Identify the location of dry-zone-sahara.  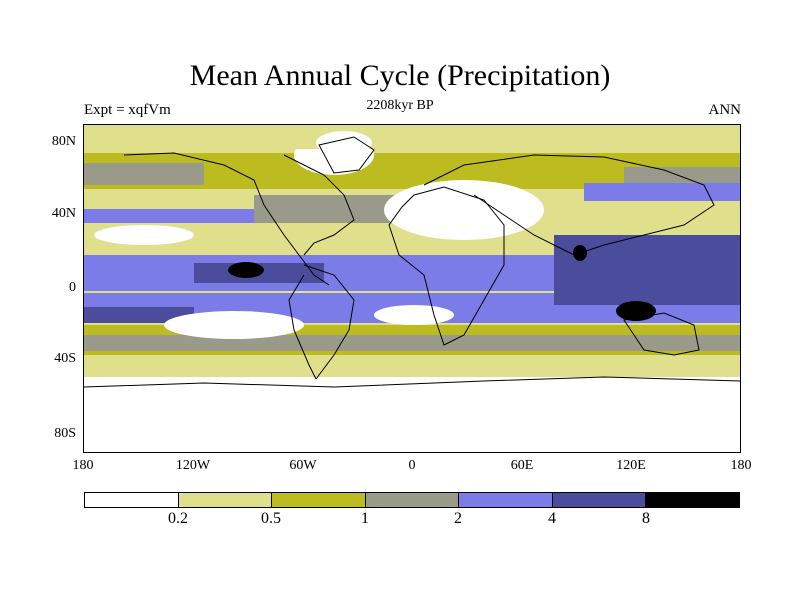
(464, 210).